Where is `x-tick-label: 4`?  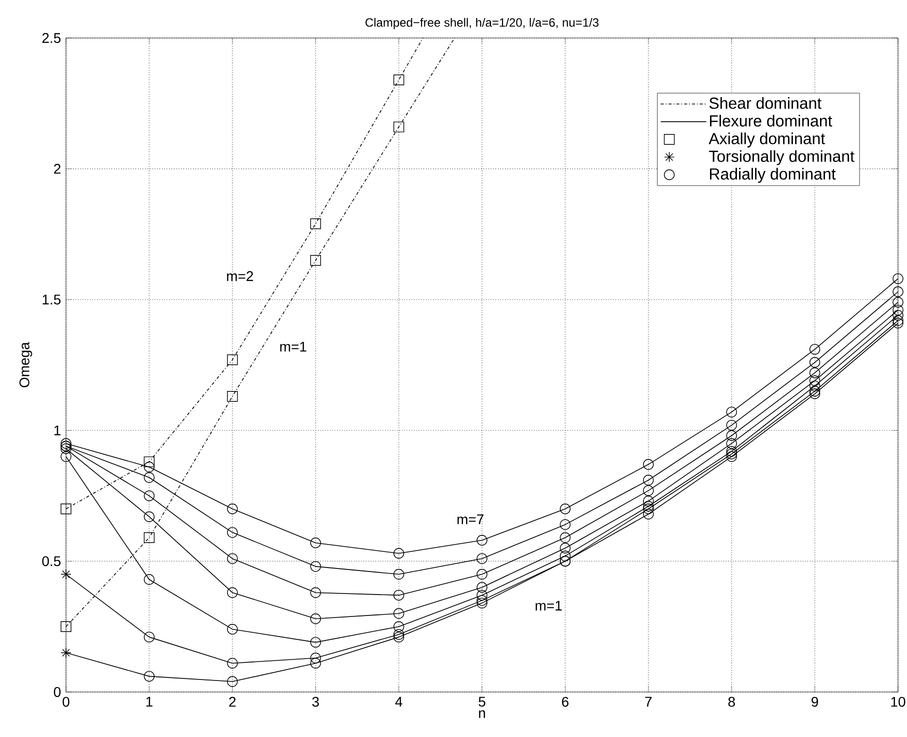 x-tick-label: 4 is located at coordinates (398, 701).